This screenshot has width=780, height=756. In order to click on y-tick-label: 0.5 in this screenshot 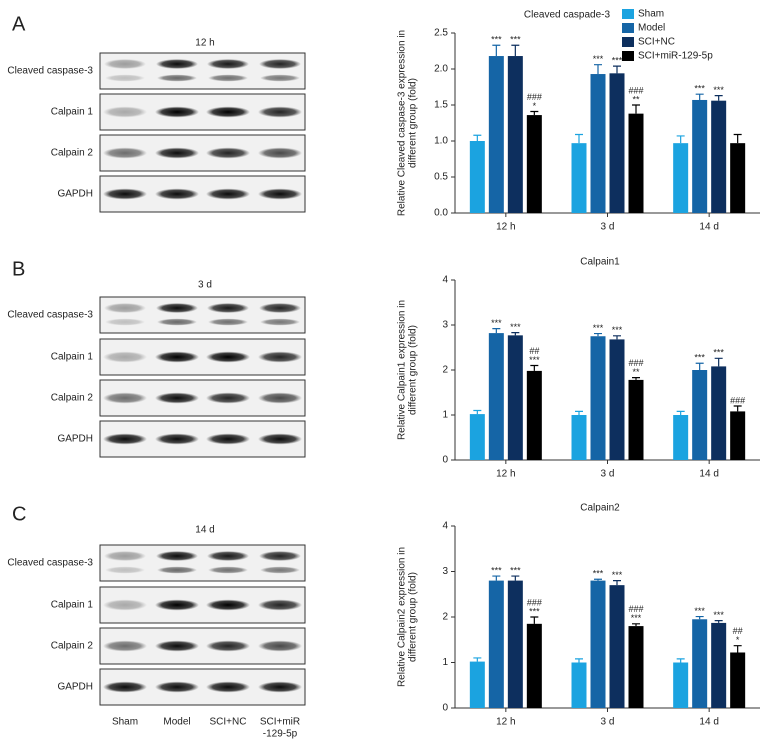, I will do `click(441, 177)`.